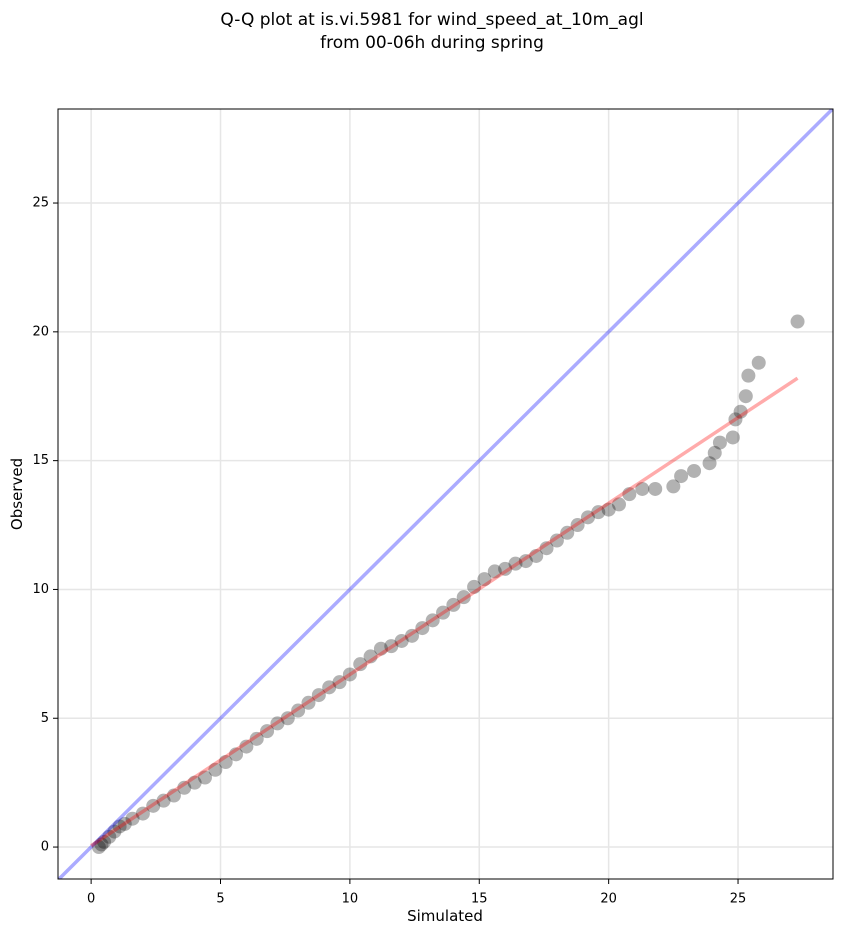 The image size is (843, 934). I want to click on x-axis-label: Simulated, so click(445, 916).